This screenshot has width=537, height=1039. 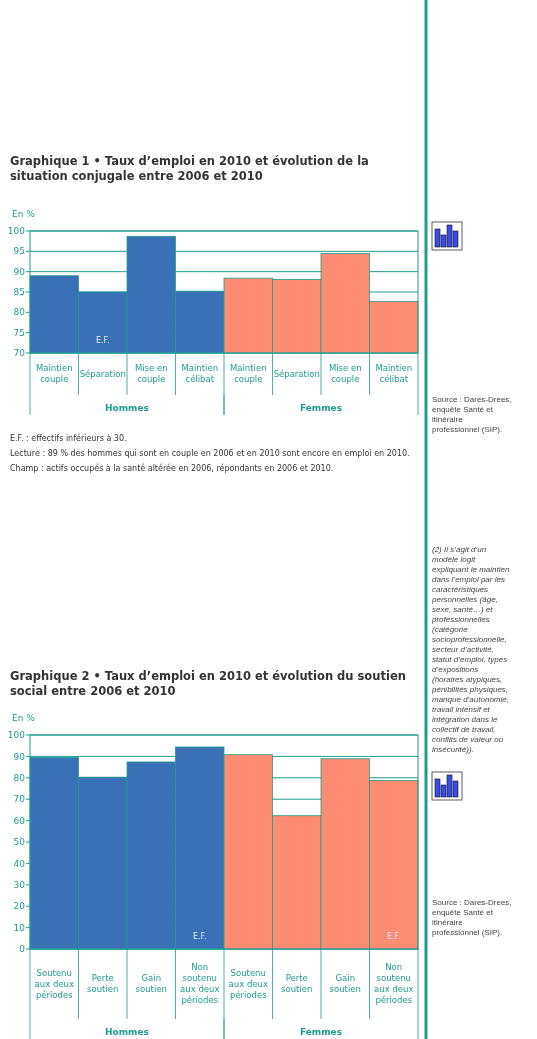 What do you see at coordinates (19, 292) in the screenshot?
I see `y-tick-label: 85` at bounding box center [19, 292].